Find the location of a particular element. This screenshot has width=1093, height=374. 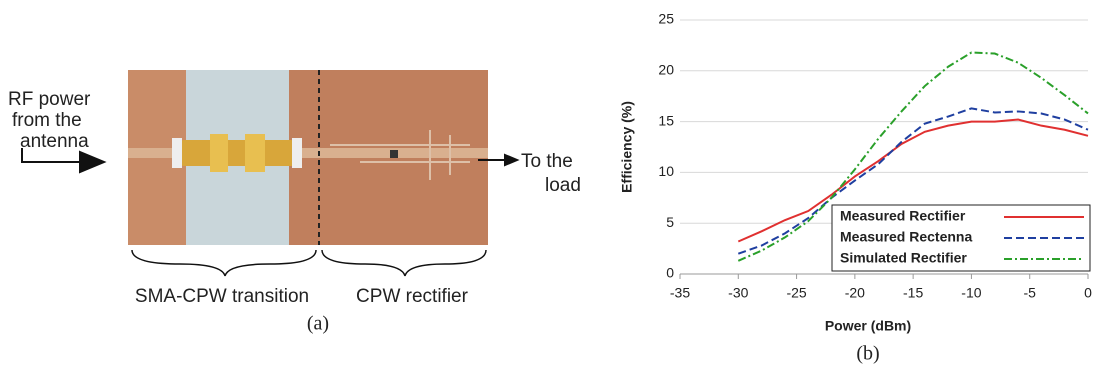

x-tick-label: -15 is located at coordinates (913, 293).